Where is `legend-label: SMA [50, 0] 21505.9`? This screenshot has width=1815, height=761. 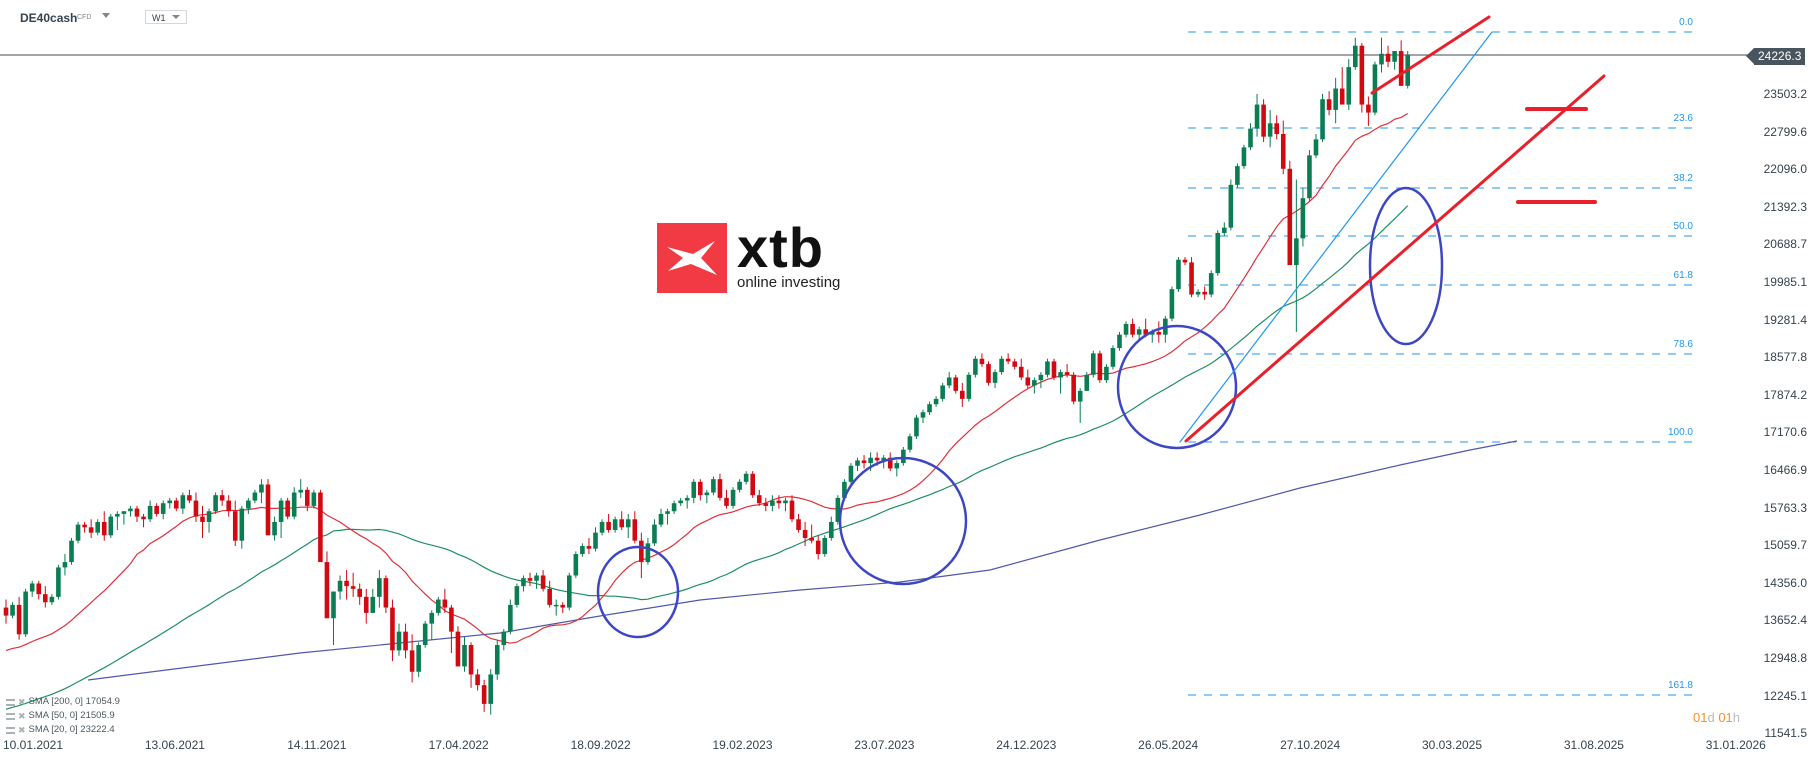
legend-label: SMA [50, 0] 21505.9 is located at coordinates (71, 715).